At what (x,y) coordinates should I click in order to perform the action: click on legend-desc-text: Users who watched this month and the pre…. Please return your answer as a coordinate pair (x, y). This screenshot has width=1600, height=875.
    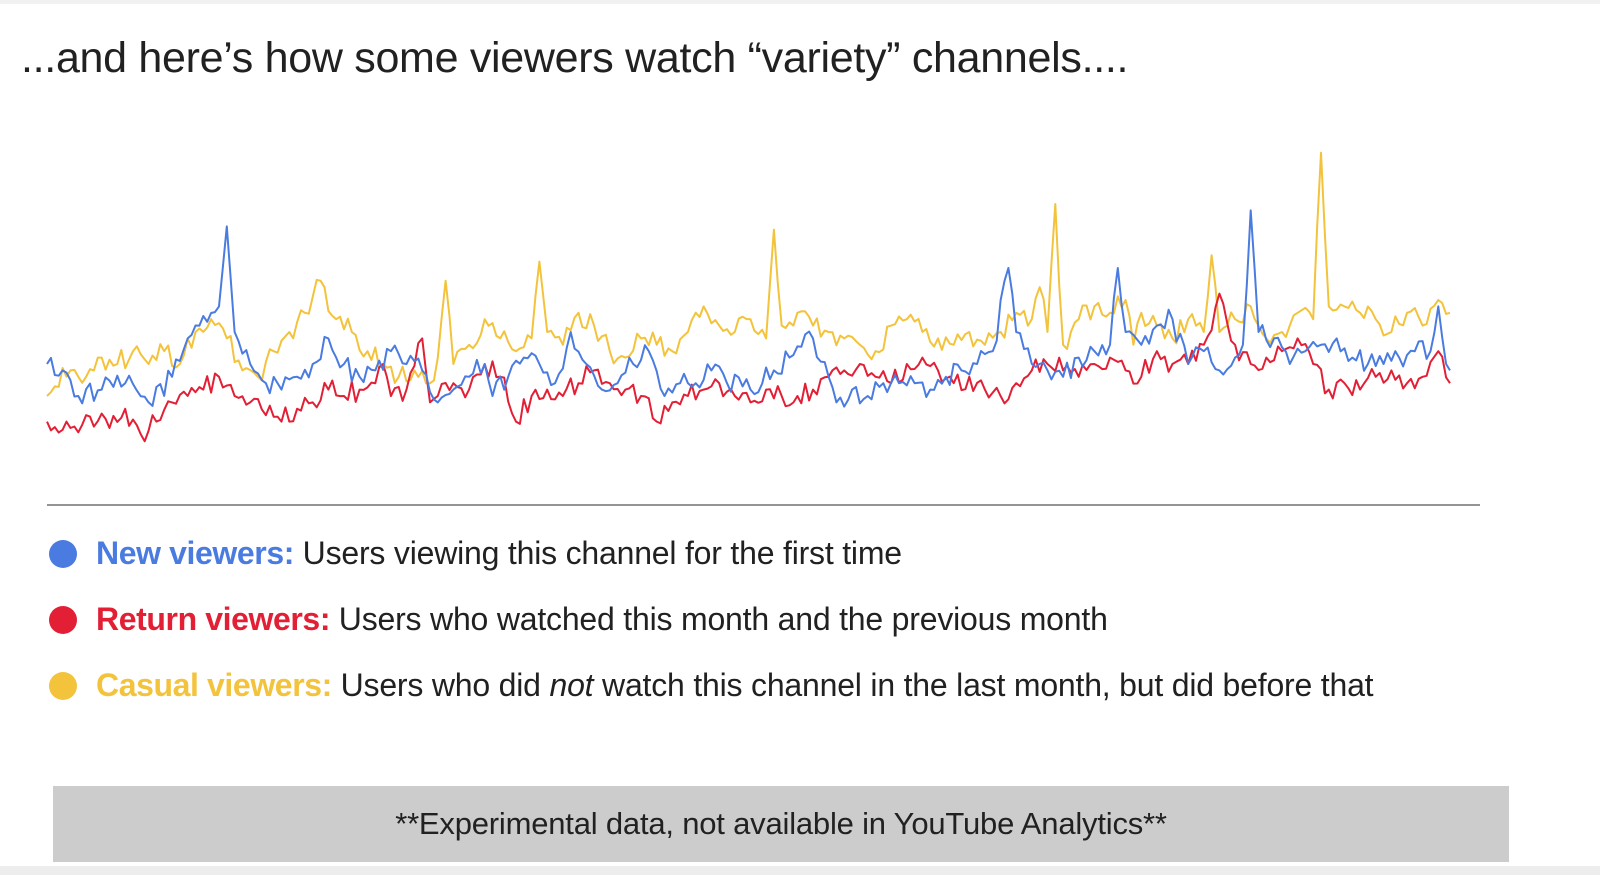
    Looking at the image, I should click on (719, 619).